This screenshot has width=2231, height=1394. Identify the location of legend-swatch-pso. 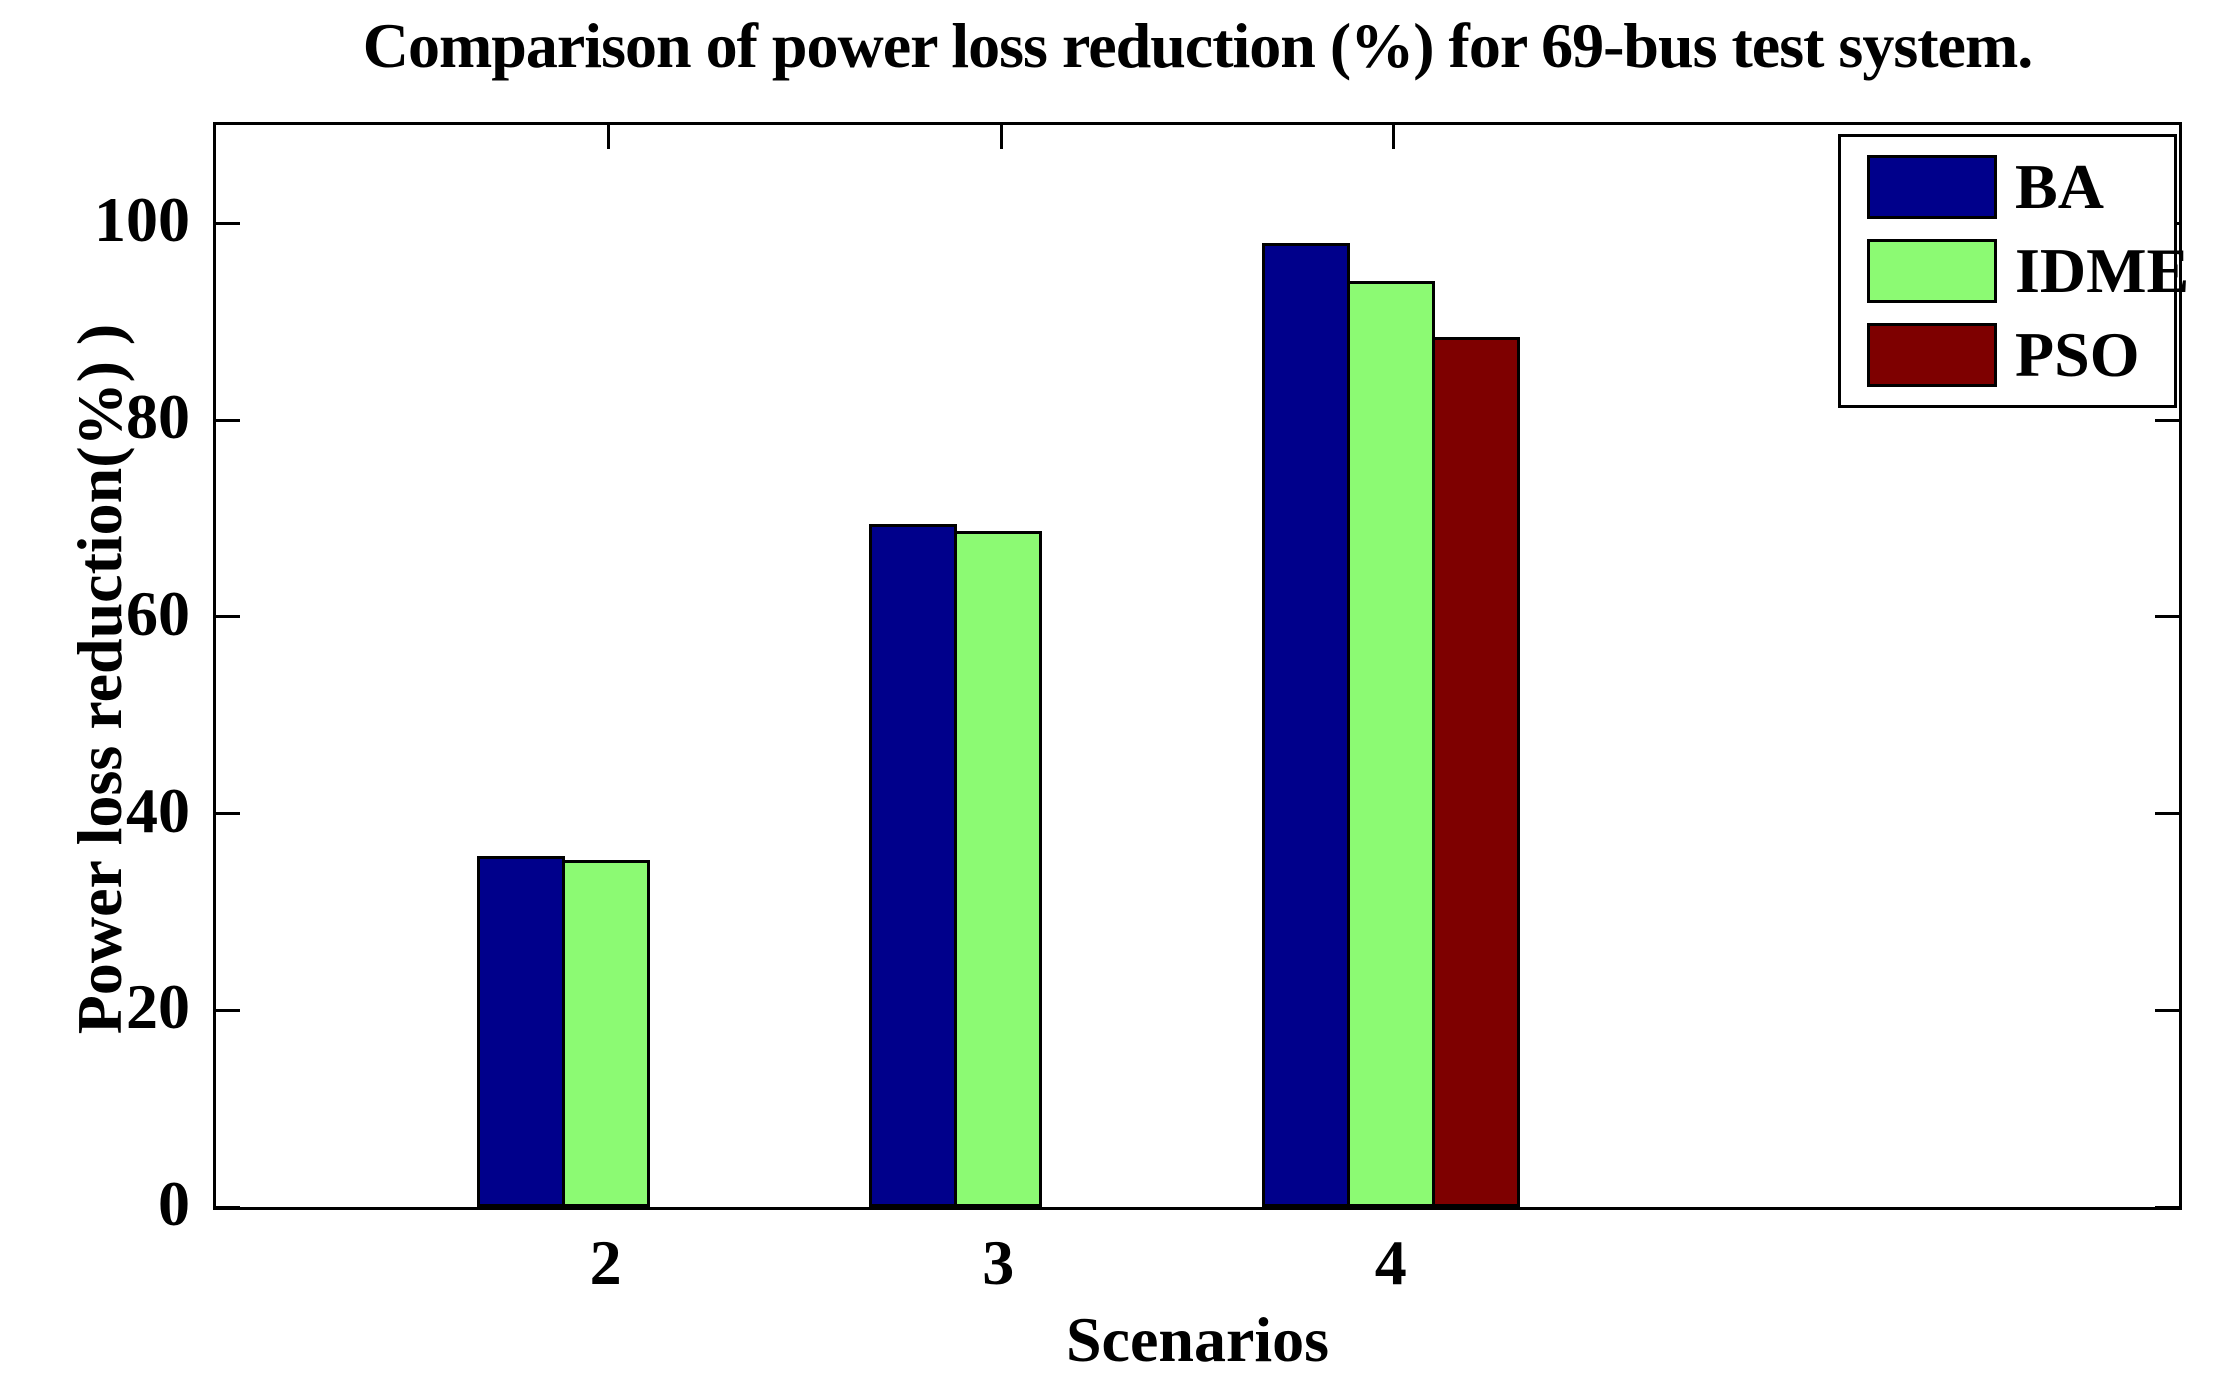
(1932, 355).